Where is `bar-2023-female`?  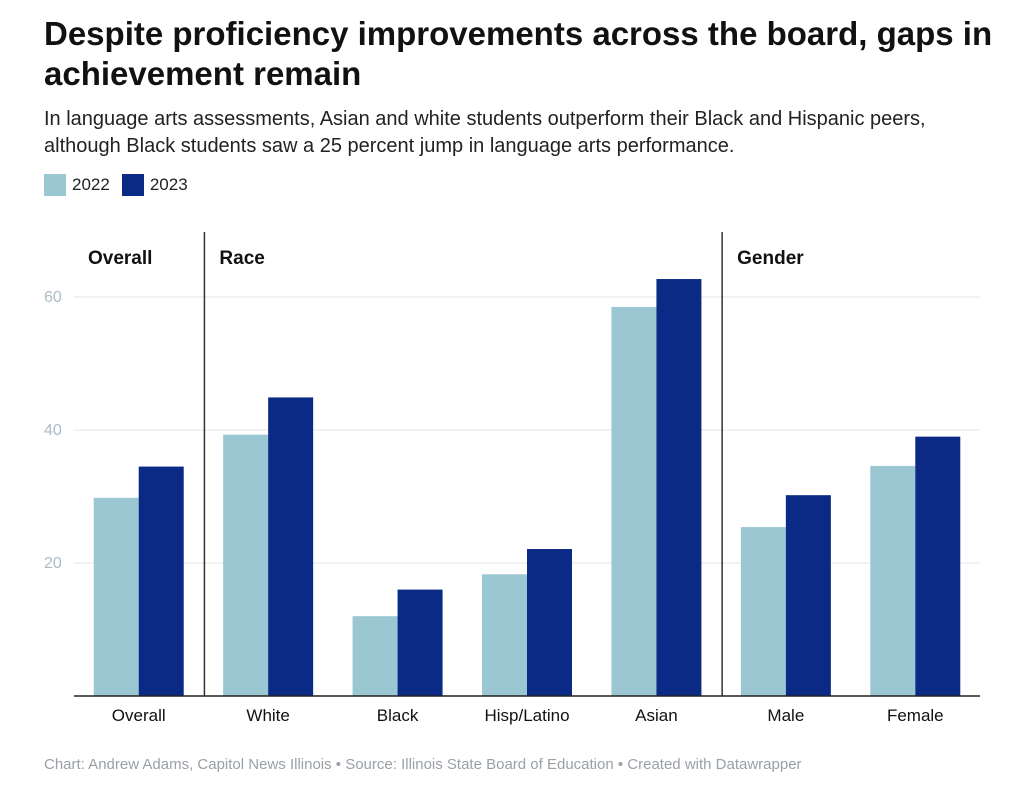 bar-2023-female is located at coordinates (938, 566).